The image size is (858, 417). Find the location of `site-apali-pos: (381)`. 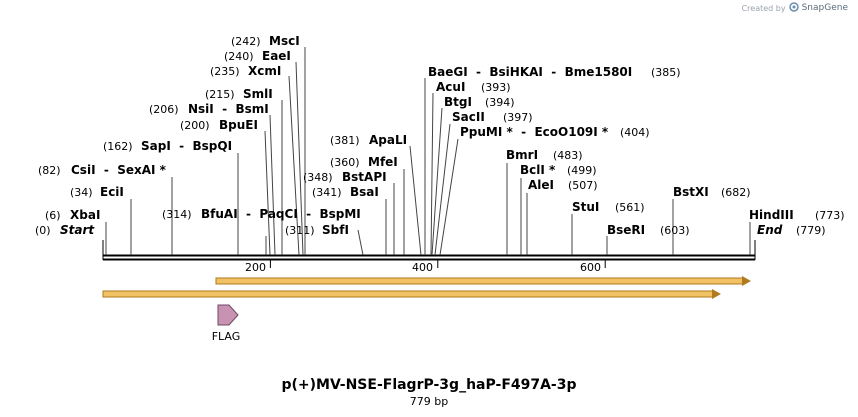

site-apali-pos: (381) is located at coordinates (345, 140).